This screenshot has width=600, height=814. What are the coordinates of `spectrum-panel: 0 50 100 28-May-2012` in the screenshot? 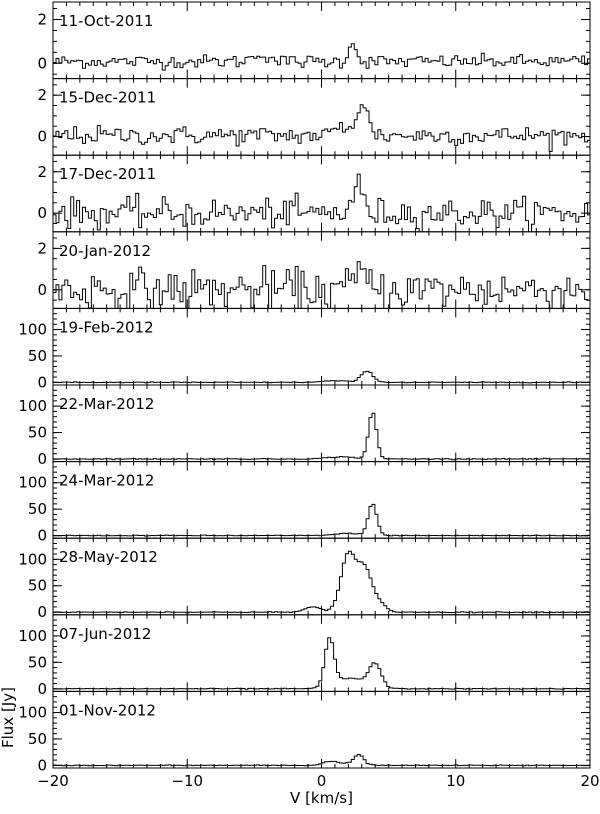 It's located at (304, 579).